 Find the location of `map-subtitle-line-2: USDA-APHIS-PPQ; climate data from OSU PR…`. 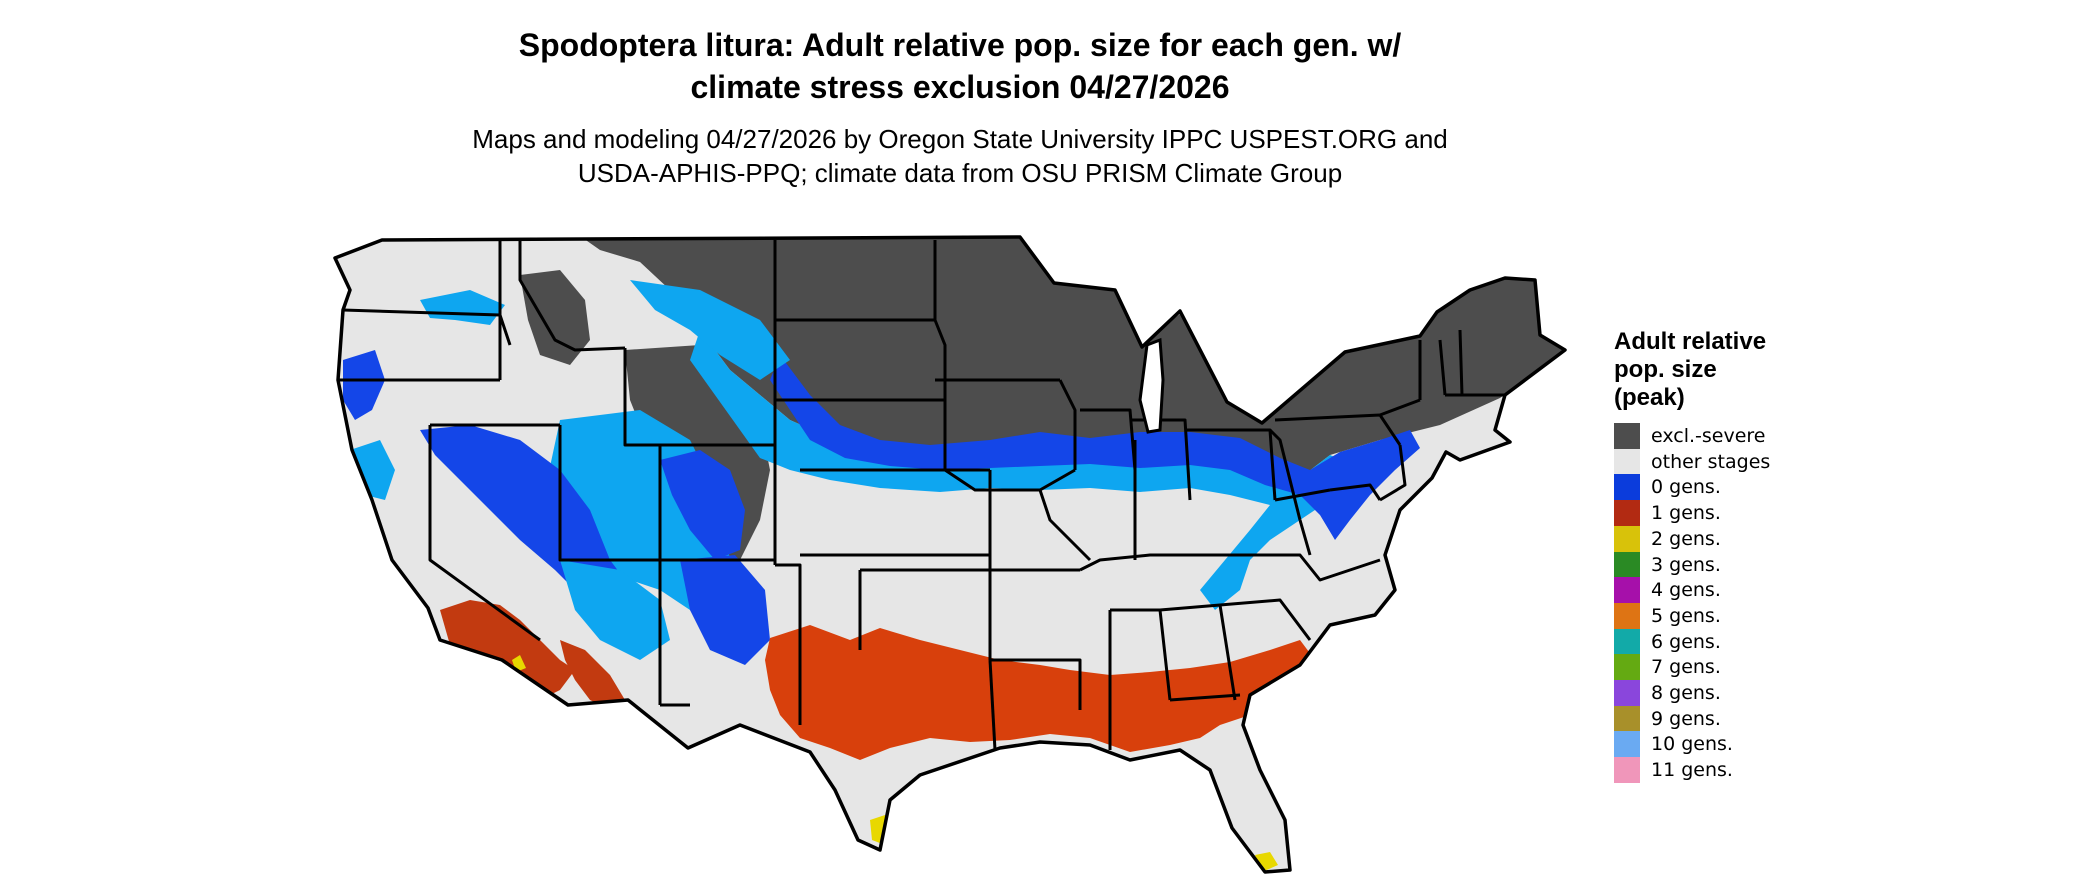

map-subtitle-line-2: USDA-APHIS-PPQ; climate data from OSU PR… is located at coordinates (960, 173).